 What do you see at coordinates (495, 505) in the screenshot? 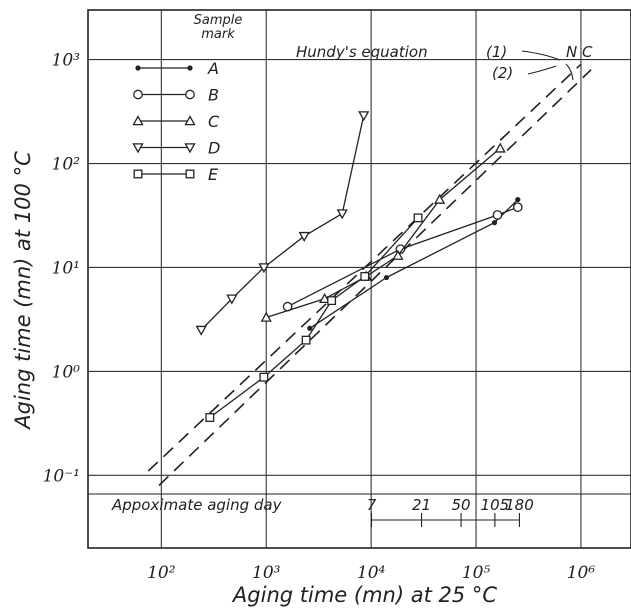
I see `aging-day-value-3: 105` at bounding box center [495, 505].